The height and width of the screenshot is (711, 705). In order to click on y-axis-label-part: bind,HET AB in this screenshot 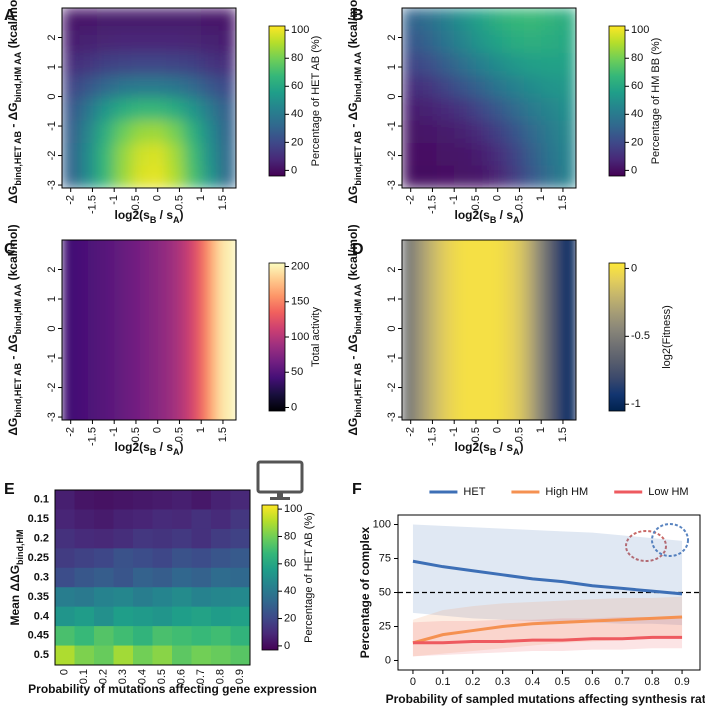, I will do `click(358, 158)`.